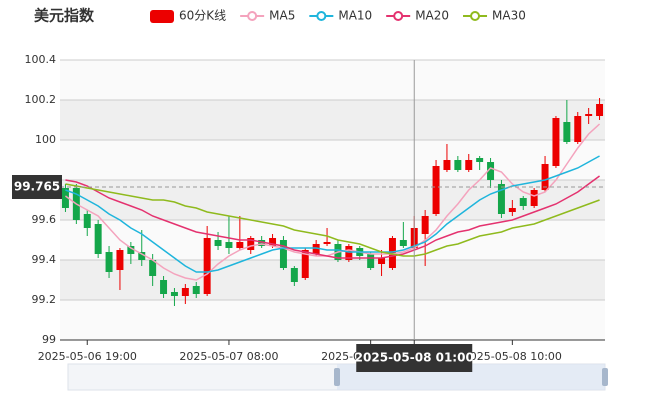 This screenshot has width=670, height=400. Describe the element at coordinates (432, 16) in the screenshot. I see `legend-label: MA20` at that location.